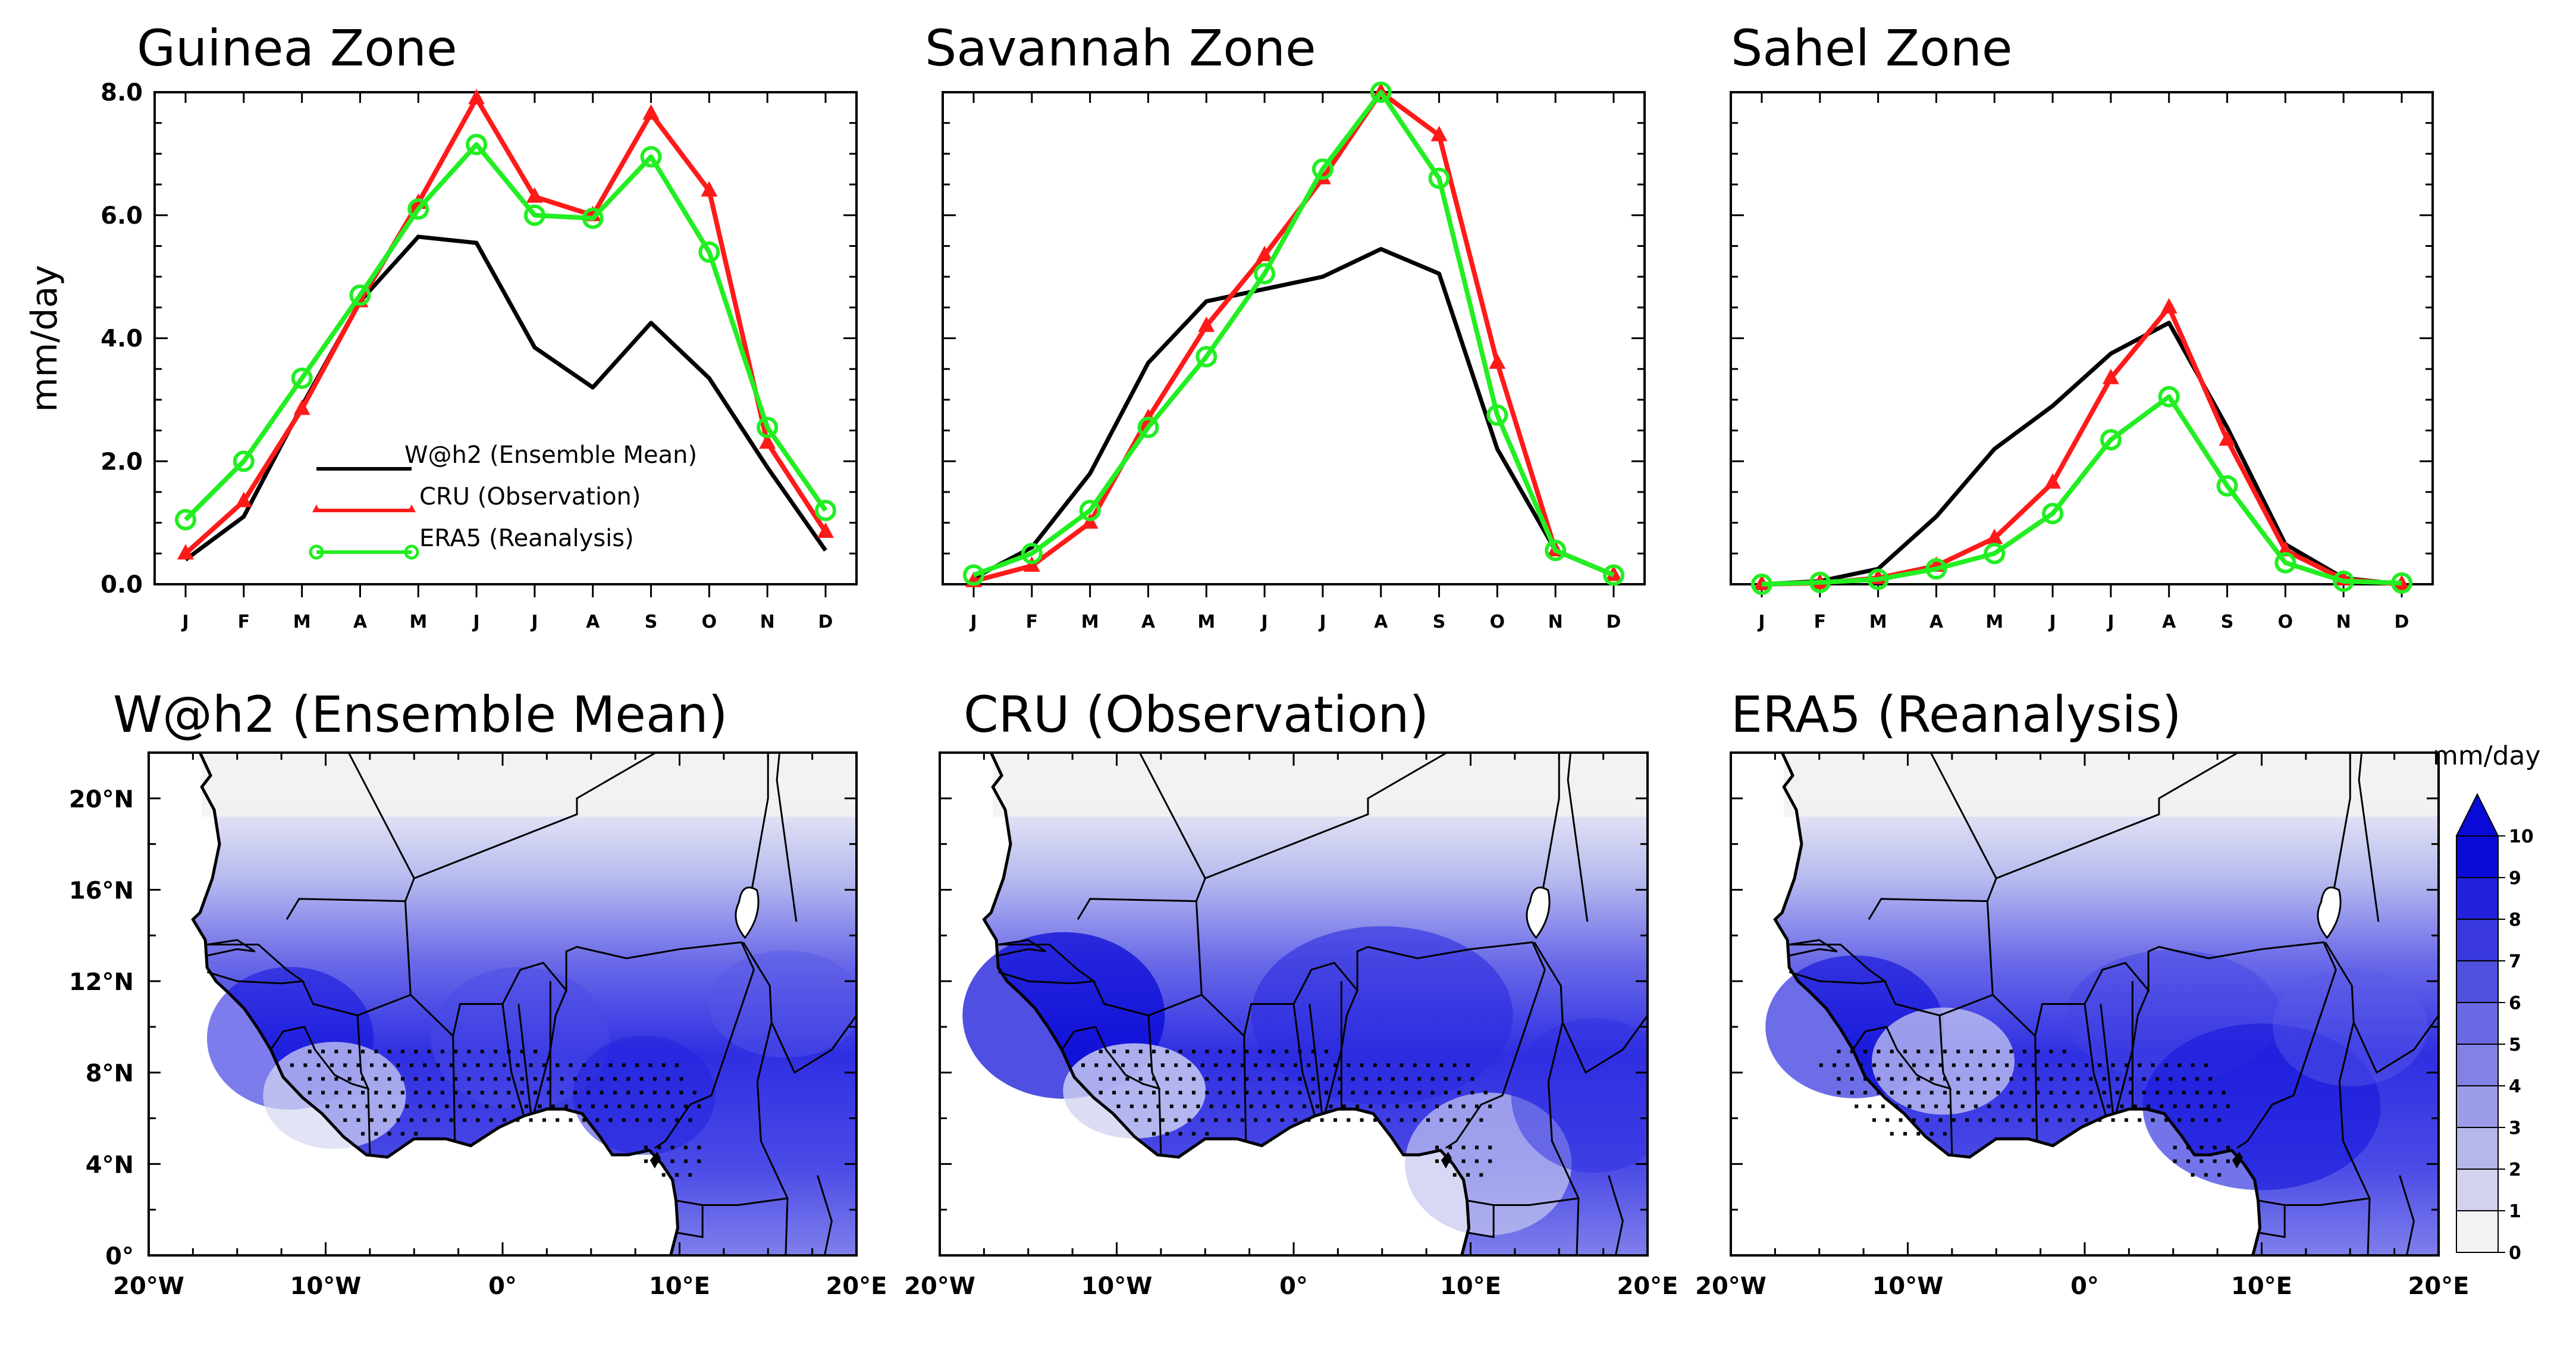 The height and width of the screenshot is (1347, 2576). What do you see at coordinates (101, 890) in the screenshot?
I see `lat-tick-label: 16°N` at bounding box center [101, 890].